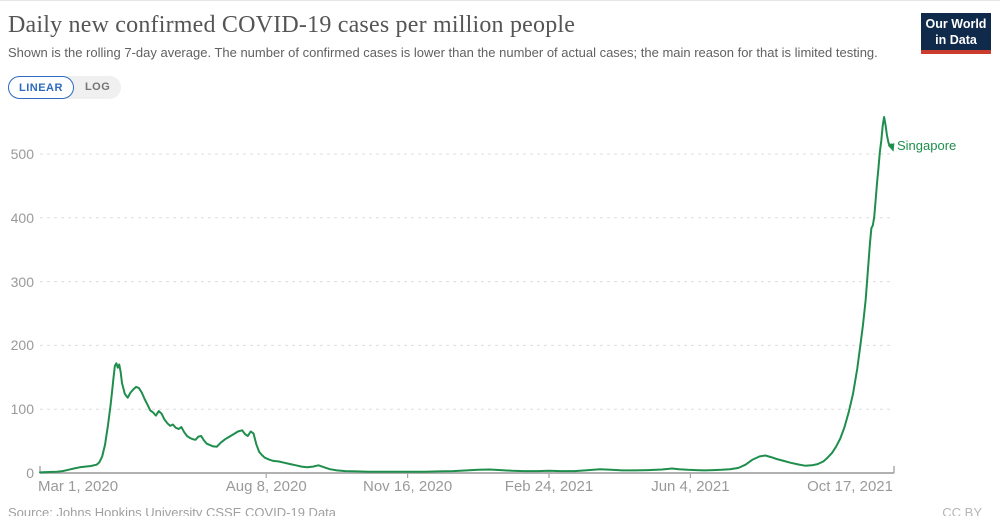 The image size is (1000, 516). I want to click on owid-logo-line1: Our World, so click(956, 24).